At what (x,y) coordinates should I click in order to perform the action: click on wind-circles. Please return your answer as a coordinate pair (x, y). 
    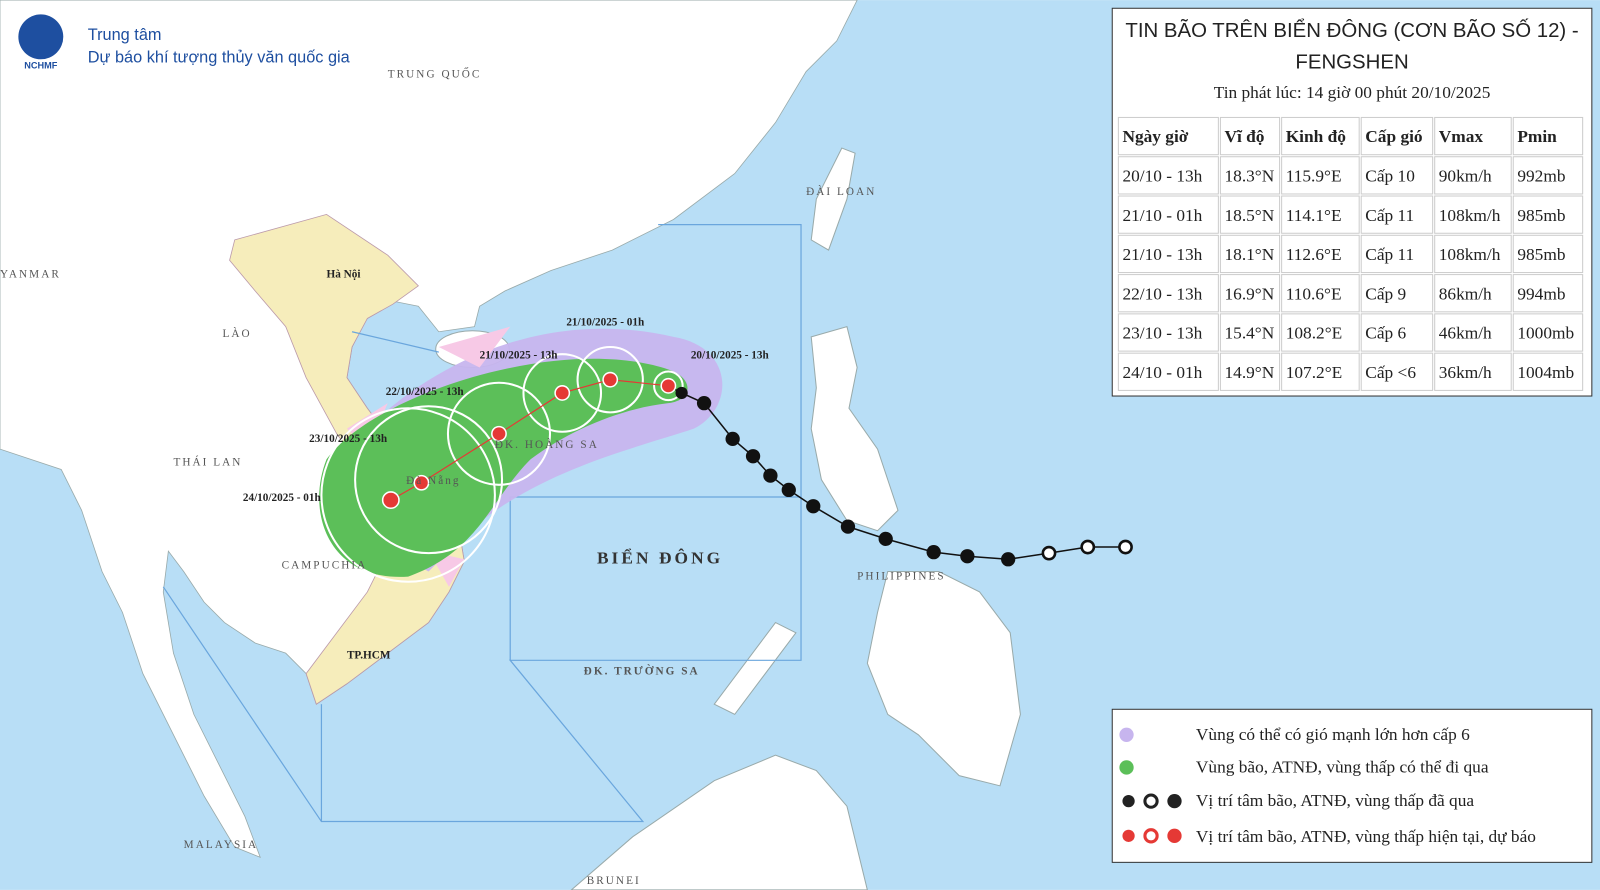
    Looking at the image, I should click on (502, 464).